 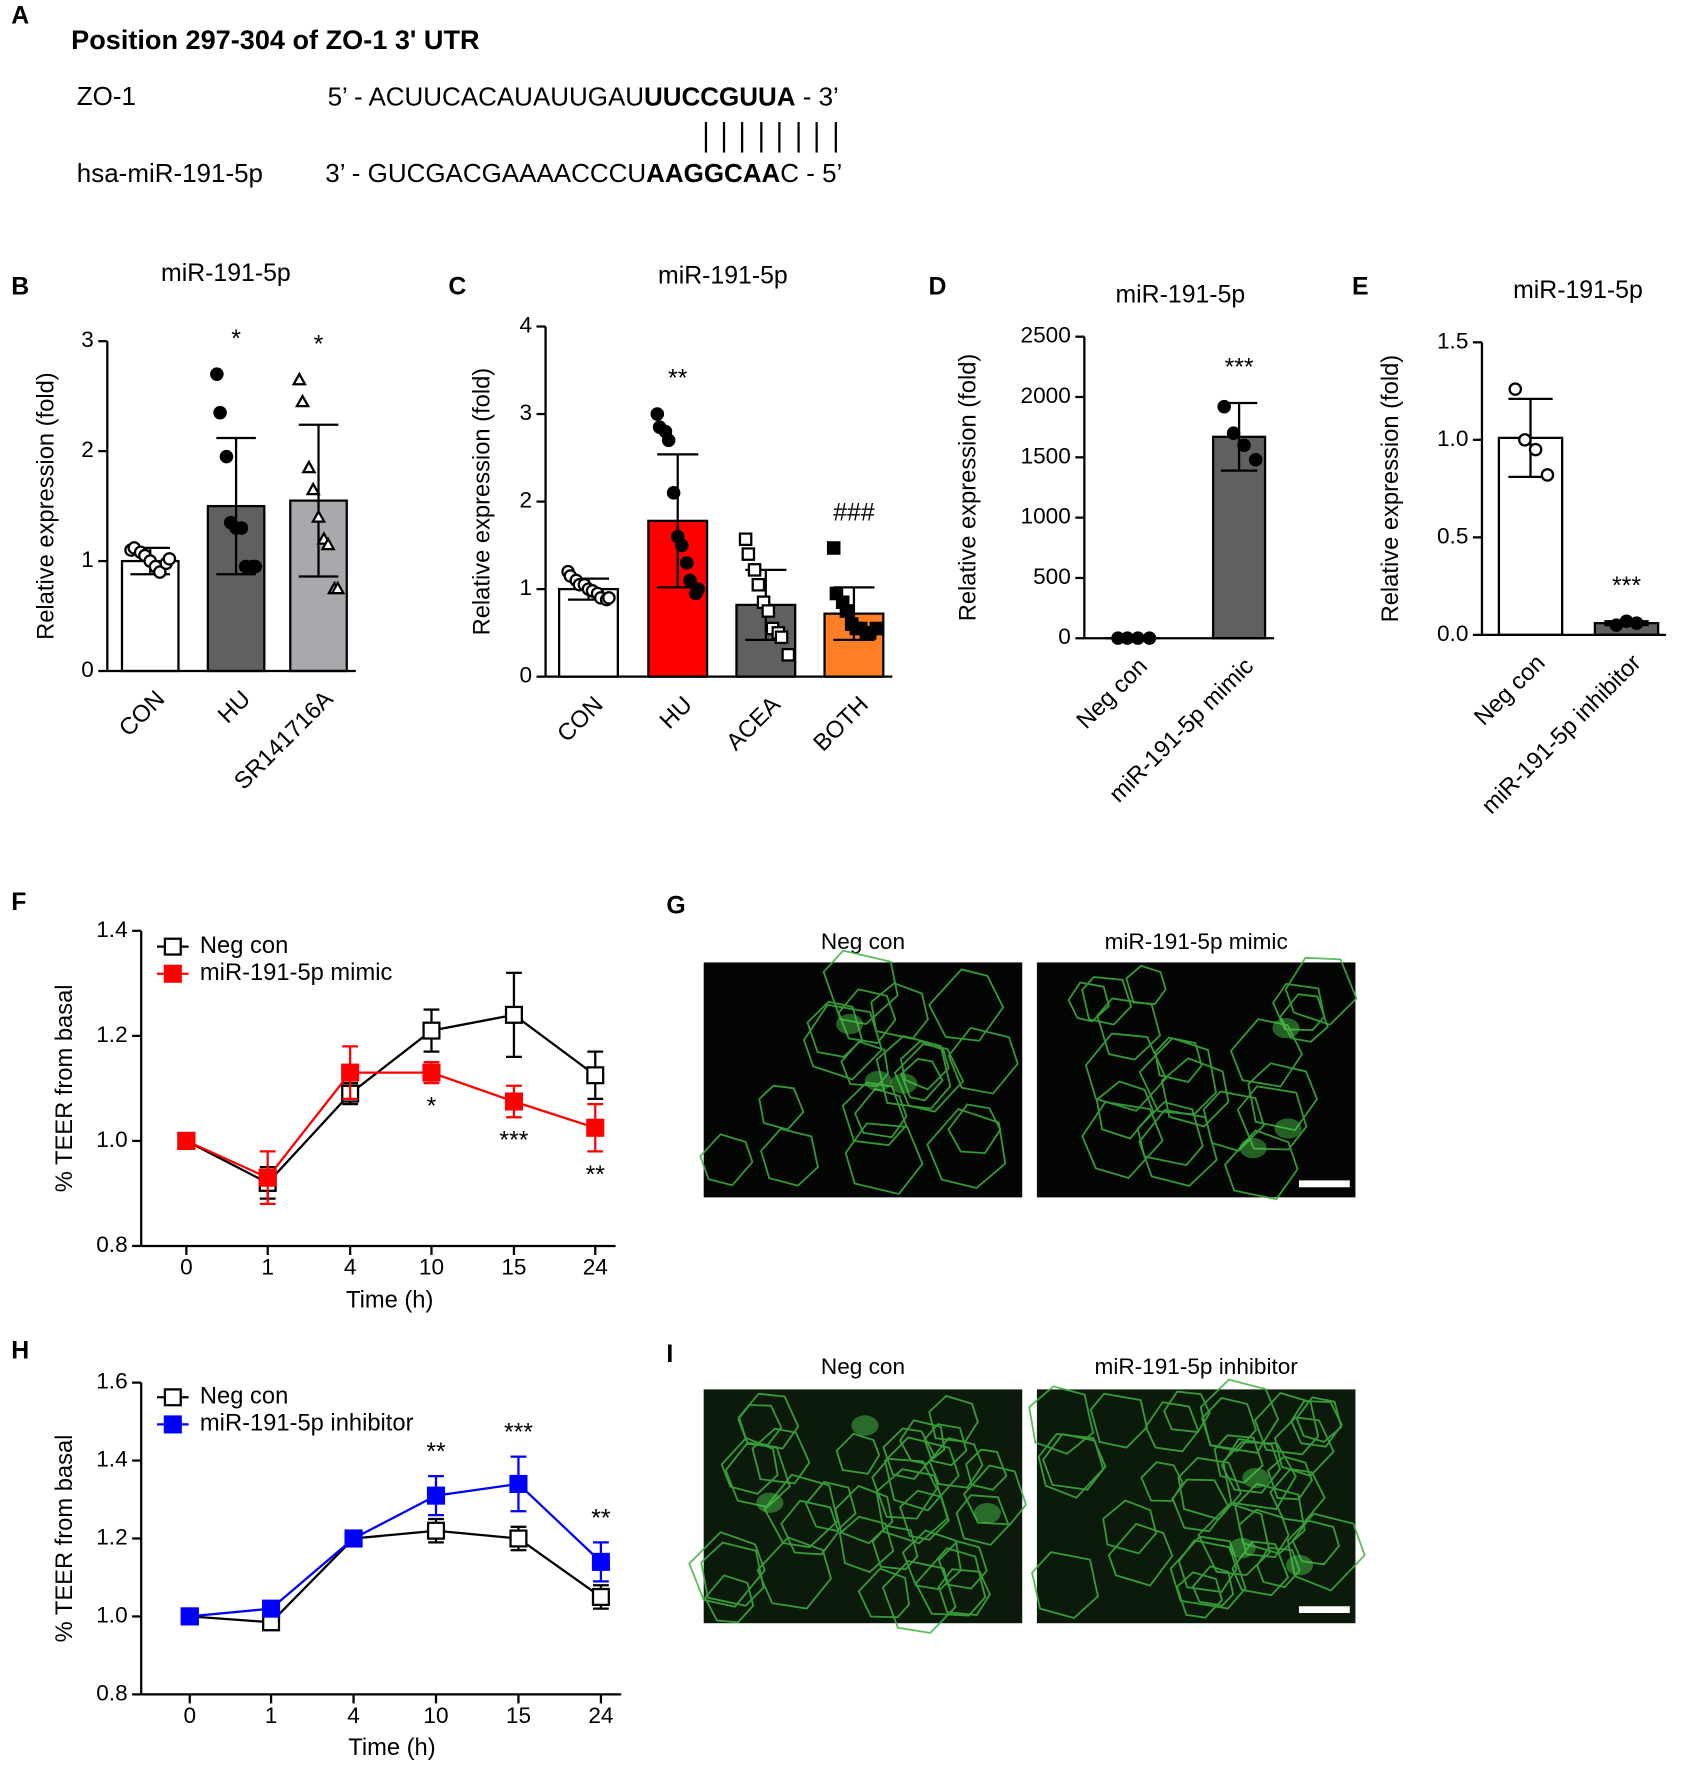 I want to click on panel-label: A, so click(x=20, y=16).